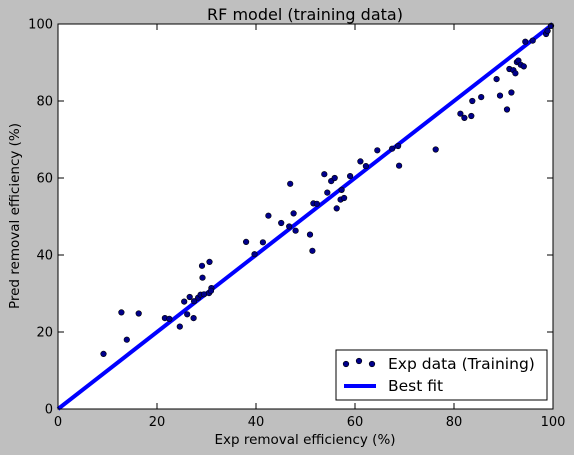 This screenshot has width=574, height=455. Describe the element at coordinates (461, 364) in the screenshot. I see `legend-label-exp-data: Exp data (Training)` at that location.